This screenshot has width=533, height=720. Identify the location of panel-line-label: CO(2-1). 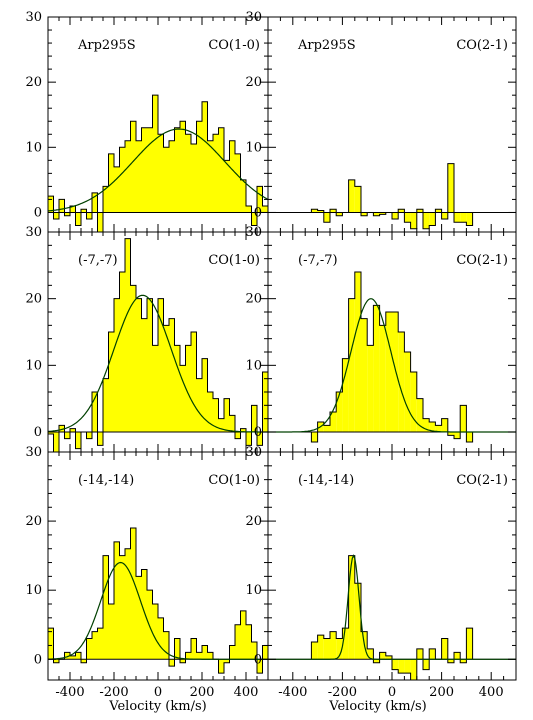
(482, 260).